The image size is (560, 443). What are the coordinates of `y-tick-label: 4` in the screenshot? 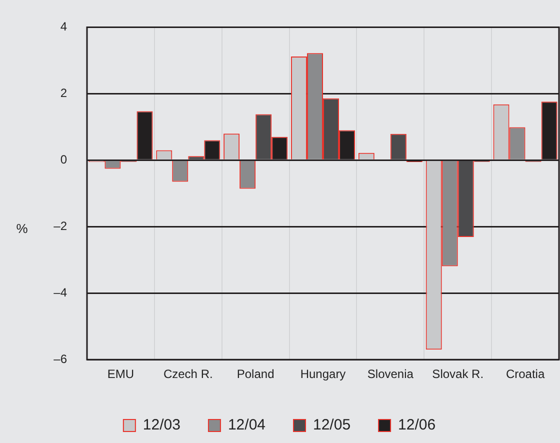 It's located at (64, 27).